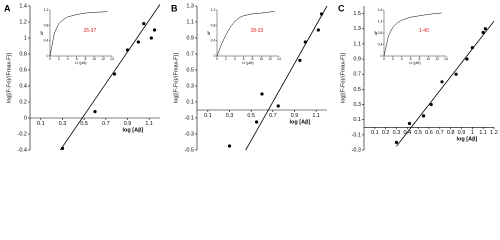  What do you see at coordinates (23, 54) in the screenshot?
I see `y-tick-label: 0.8` at bounding box center [23, 54].